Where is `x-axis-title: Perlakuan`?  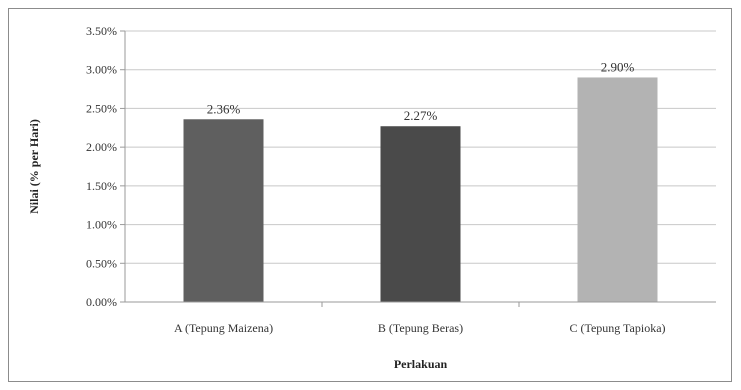 x-axis-title: Perlakuan is located at coordinates (421, 364).